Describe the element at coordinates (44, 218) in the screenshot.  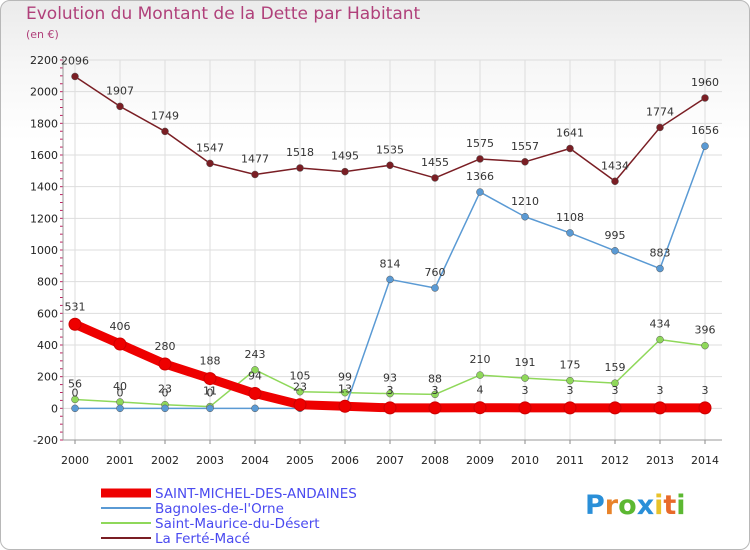
I see `y-tick-label: 1200` at that location.